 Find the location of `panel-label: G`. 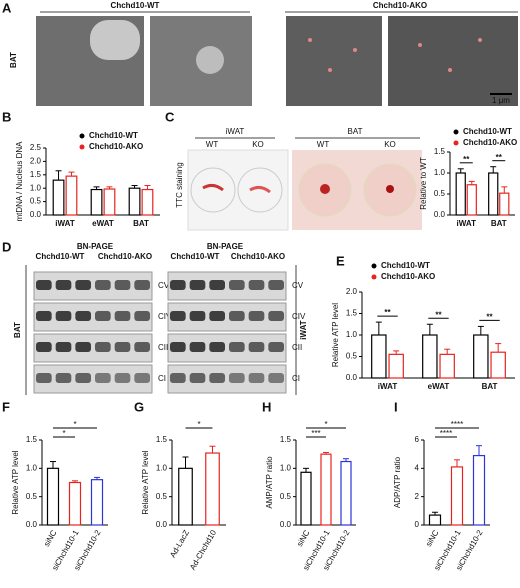

panel-label: G is located at coordinates (139, 406).